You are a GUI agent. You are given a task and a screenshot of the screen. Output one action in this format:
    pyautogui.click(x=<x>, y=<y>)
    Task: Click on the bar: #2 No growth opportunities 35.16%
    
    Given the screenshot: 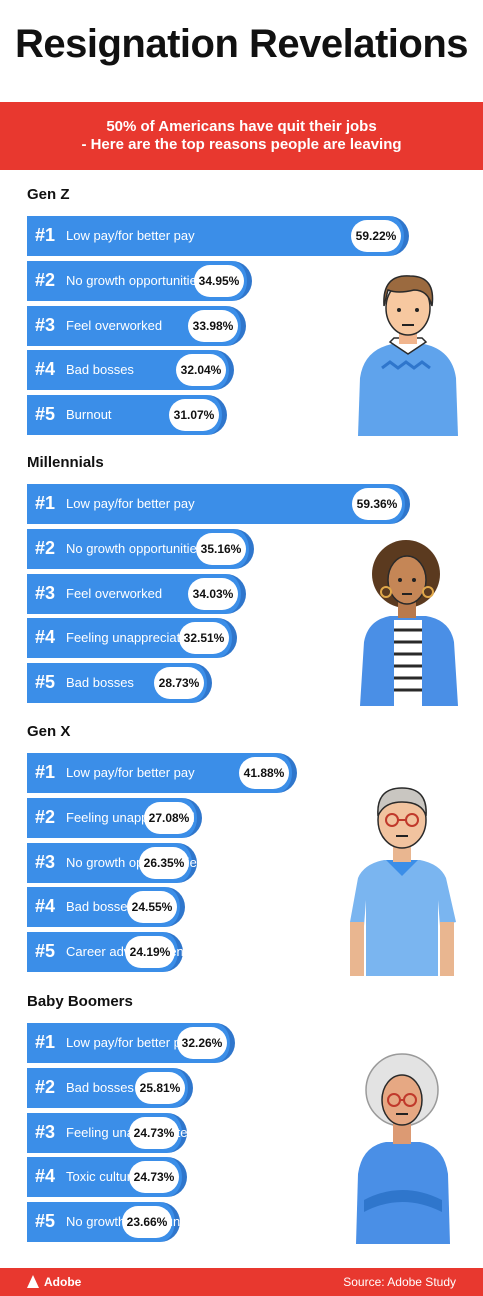 What is the action you would take?
    pyautogui.click(x=140, y=548)
    